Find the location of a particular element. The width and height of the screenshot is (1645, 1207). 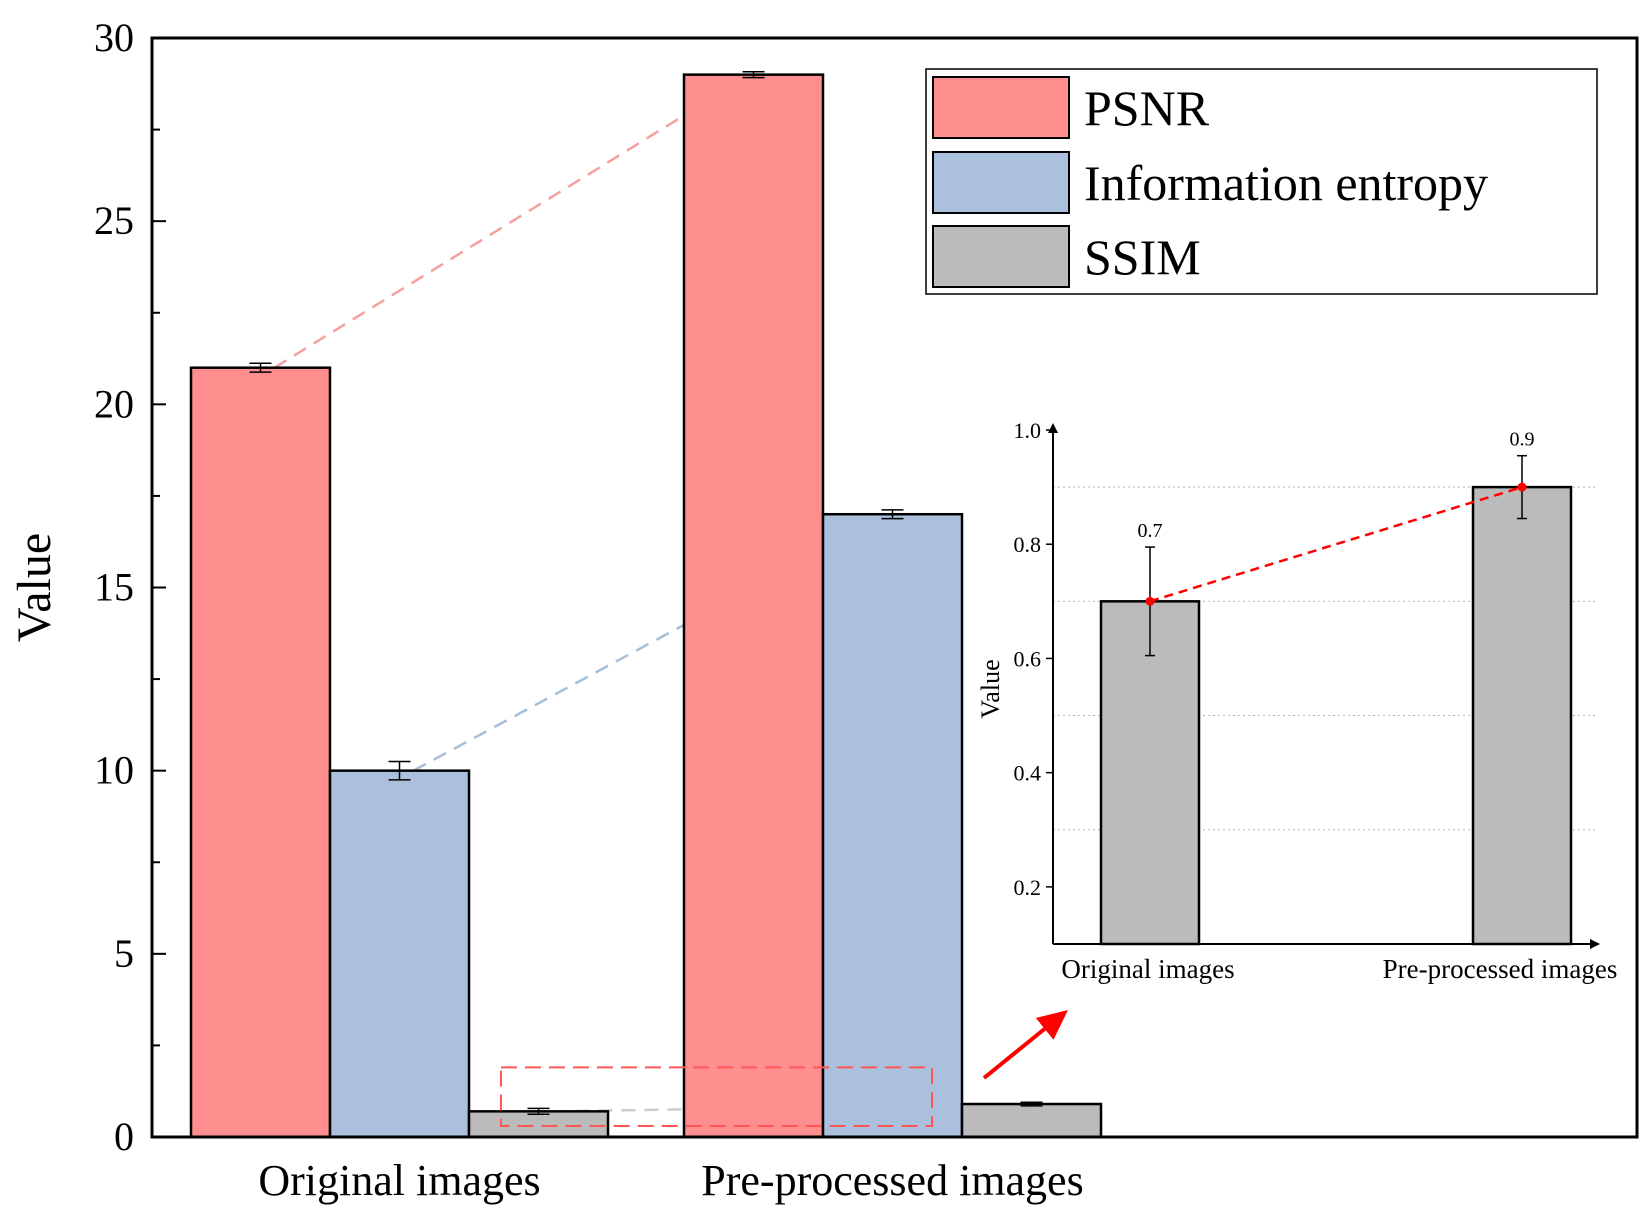

y-axis-label: Value is located at coordinates (34, 587).